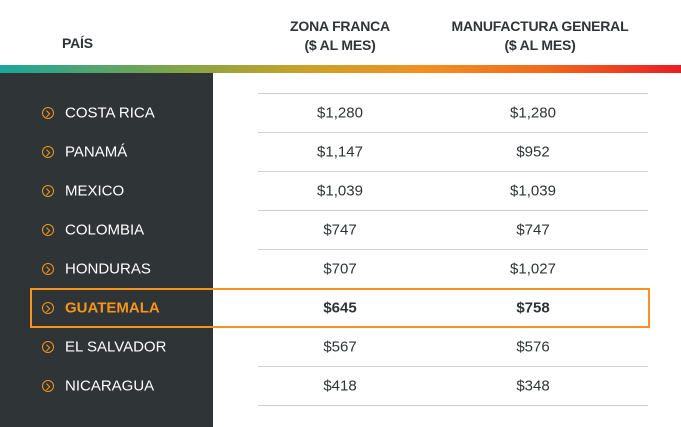 This screenshot has width=681, height=427. Describe the element at coordinates (112, 308) in the screenshot. I see `country-name: GUATEMALA` at that location.